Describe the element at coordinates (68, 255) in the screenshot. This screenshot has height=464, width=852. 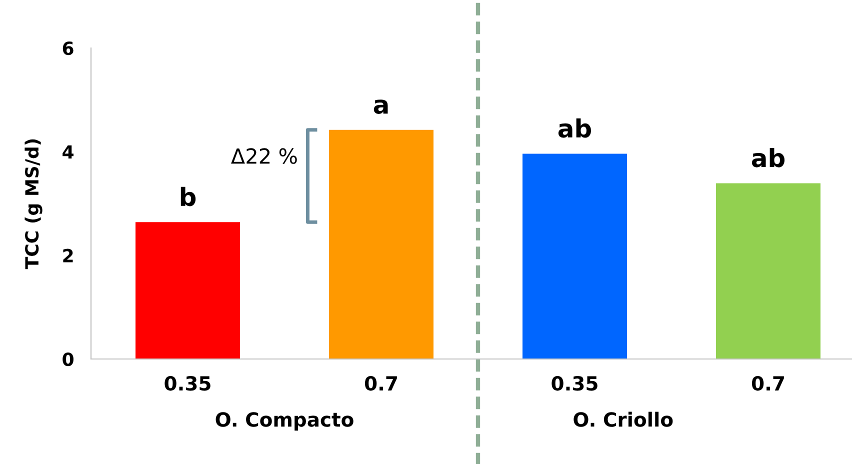
I see `y-tick-label: 2` at that location.